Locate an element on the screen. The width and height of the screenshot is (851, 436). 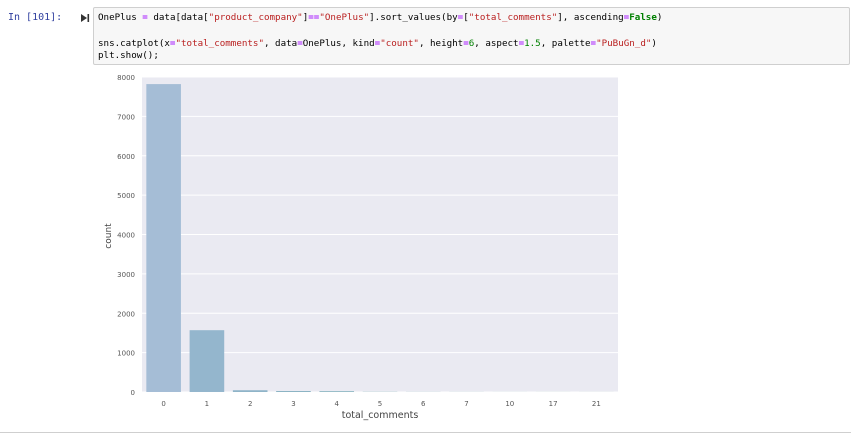
x-tick-label: 21 is located at coordinates (596, 404).